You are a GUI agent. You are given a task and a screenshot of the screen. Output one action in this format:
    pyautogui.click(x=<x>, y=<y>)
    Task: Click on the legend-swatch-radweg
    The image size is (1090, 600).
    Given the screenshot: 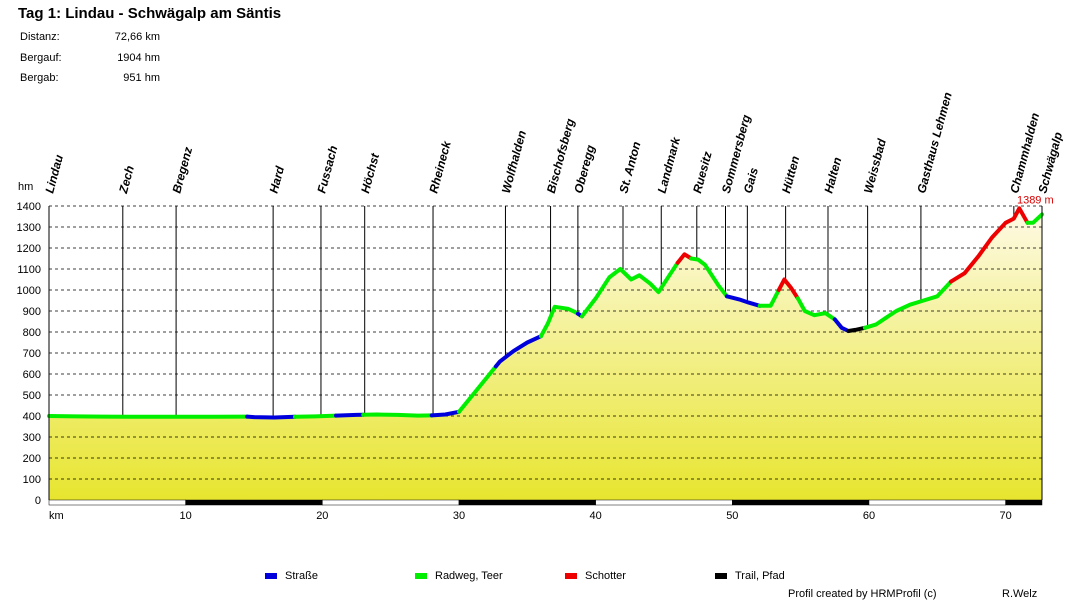 What is the action you would take?
    pyautogui.click(x=421, y=576)
    